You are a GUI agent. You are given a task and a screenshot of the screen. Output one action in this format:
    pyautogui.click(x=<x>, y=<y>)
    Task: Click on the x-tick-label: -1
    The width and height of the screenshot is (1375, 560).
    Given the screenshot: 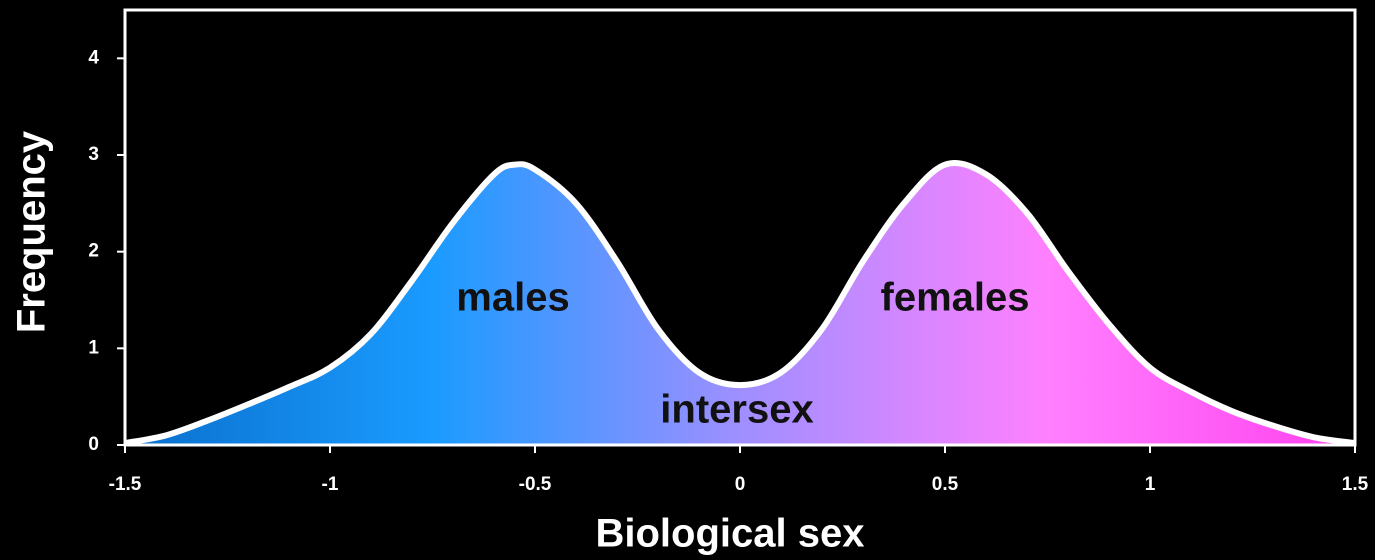 What is the action you would take?
    pyautogui.click(x=330, y=484)
    